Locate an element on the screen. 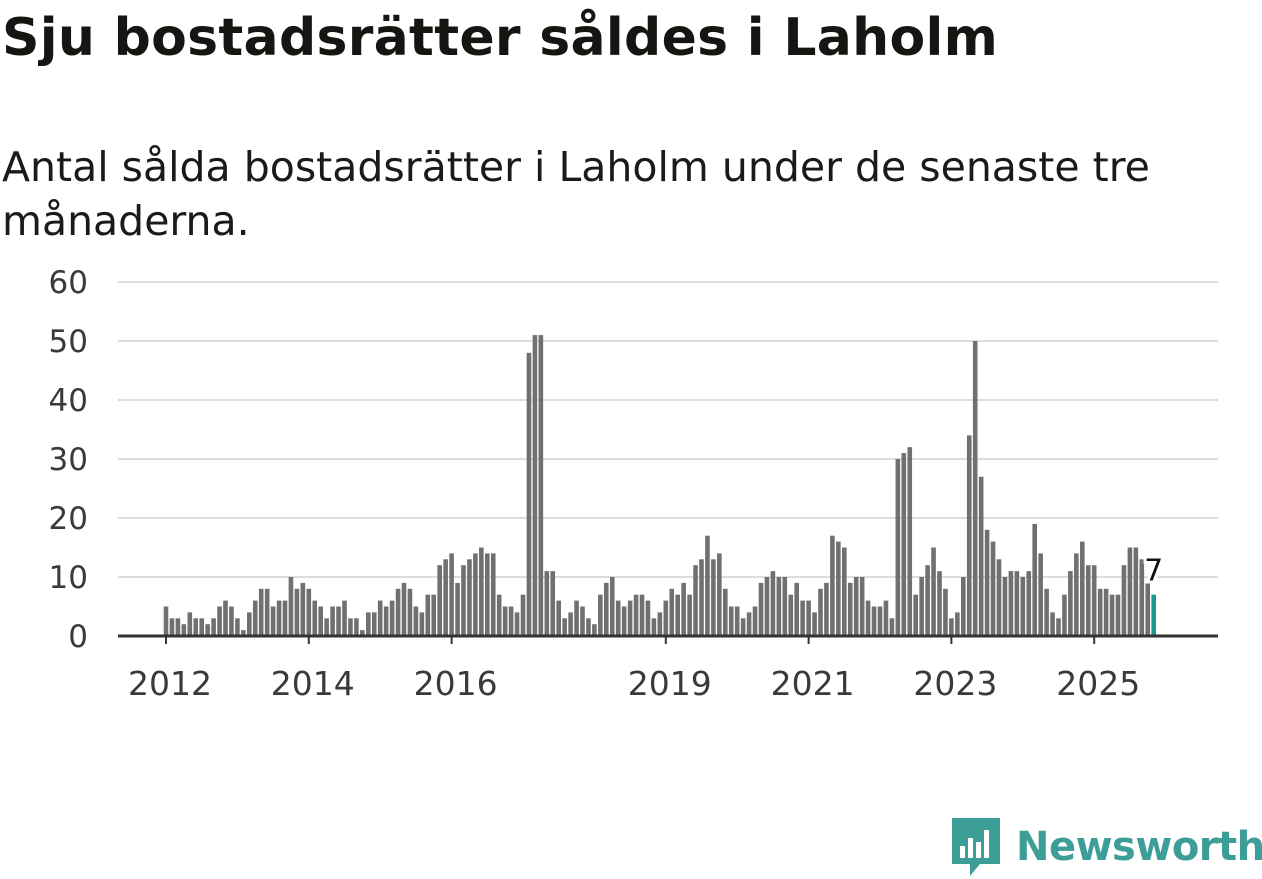 Image resolution: width=1262 pixels, height=879 pixels. highlight-bar is located at coordinates (1153, 615).